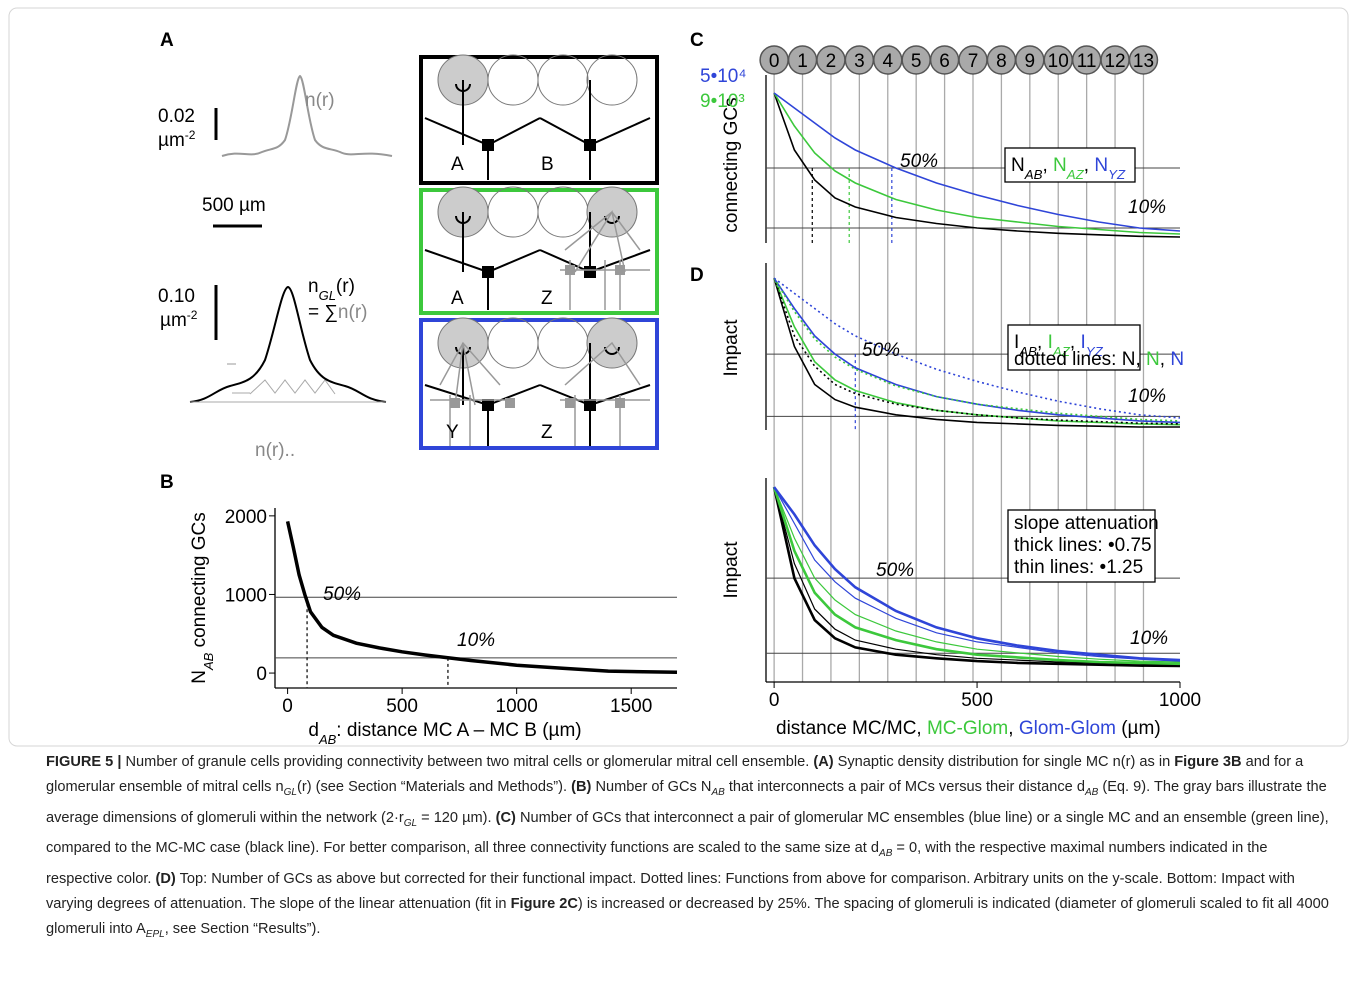 This screenshot has height=984, width=1357. What do you see at coordinates (1086, 523) in the screenshot?
I see `legend-line: slope attenuation` at bounding box center [1086, 523].